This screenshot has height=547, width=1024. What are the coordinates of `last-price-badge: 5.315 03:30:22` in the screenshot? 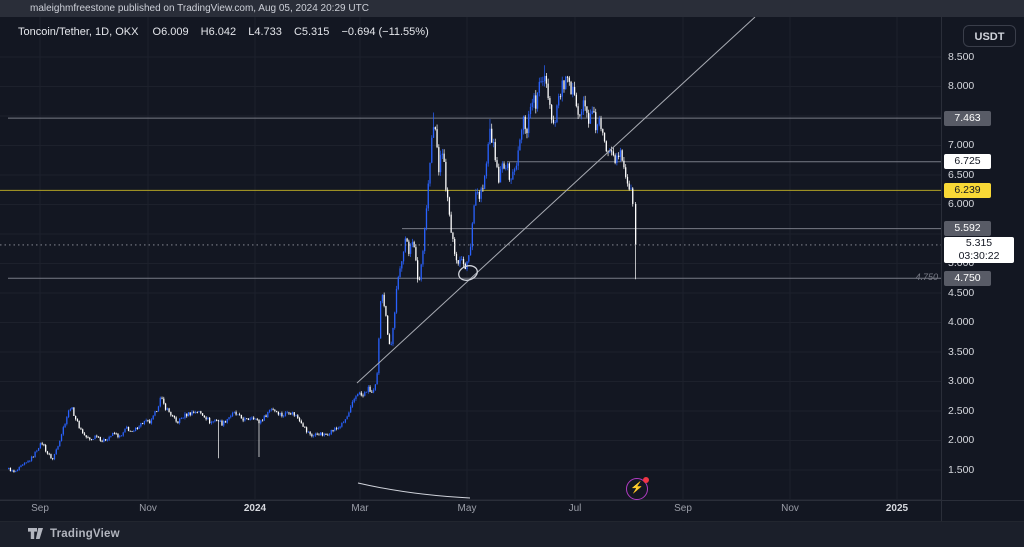 It's located at (979, 249).